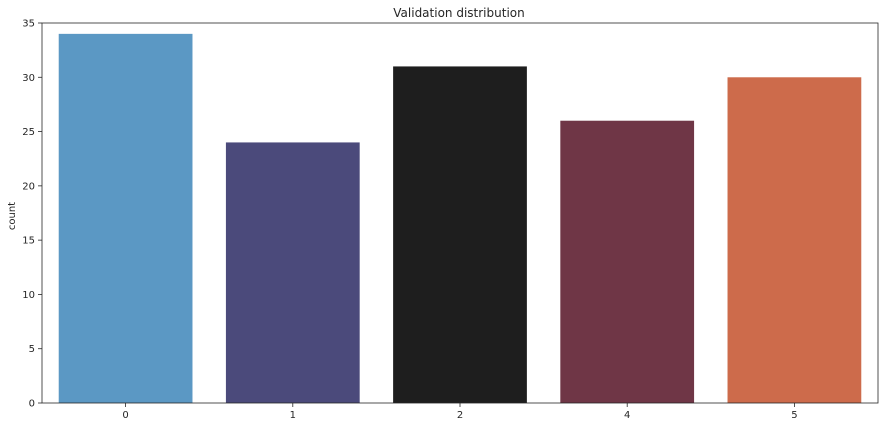  What do you see at coordinates (458, 13) in the screenshot?
I see `chart-title: Validation distribution` at bounding box center [458, 13].